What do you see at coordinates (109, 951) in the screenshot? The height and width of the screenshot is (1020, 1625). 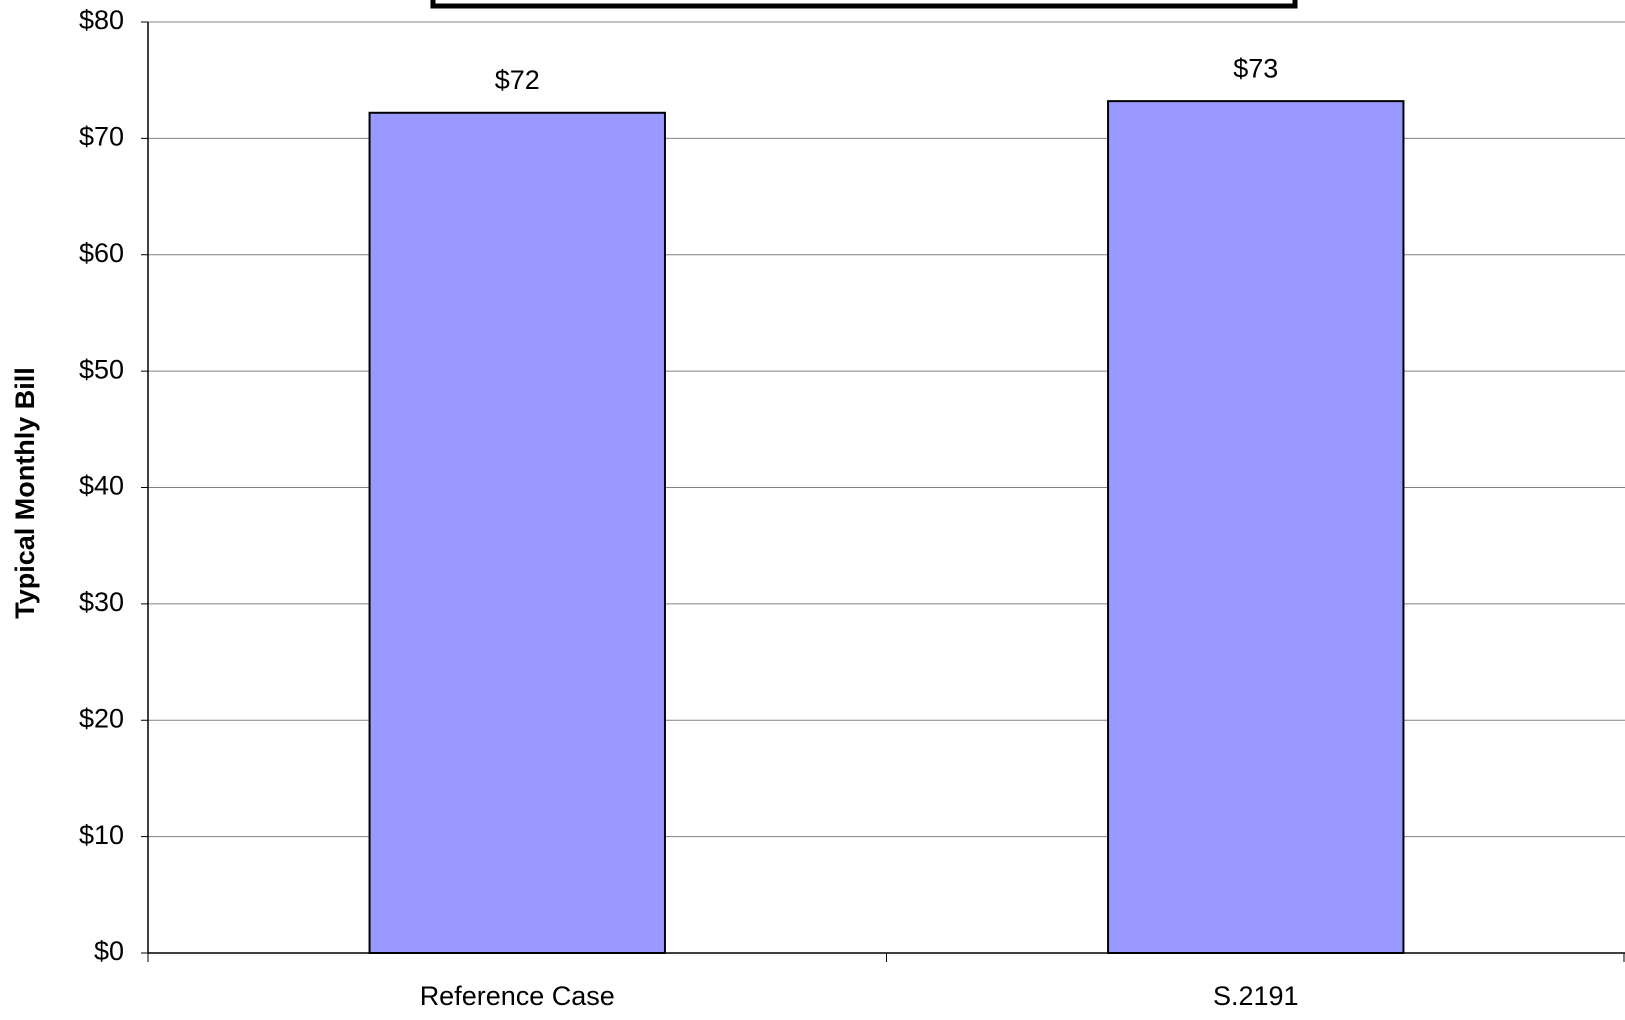 I see `y-tick-label: $0` at bounding box center [109, 951].